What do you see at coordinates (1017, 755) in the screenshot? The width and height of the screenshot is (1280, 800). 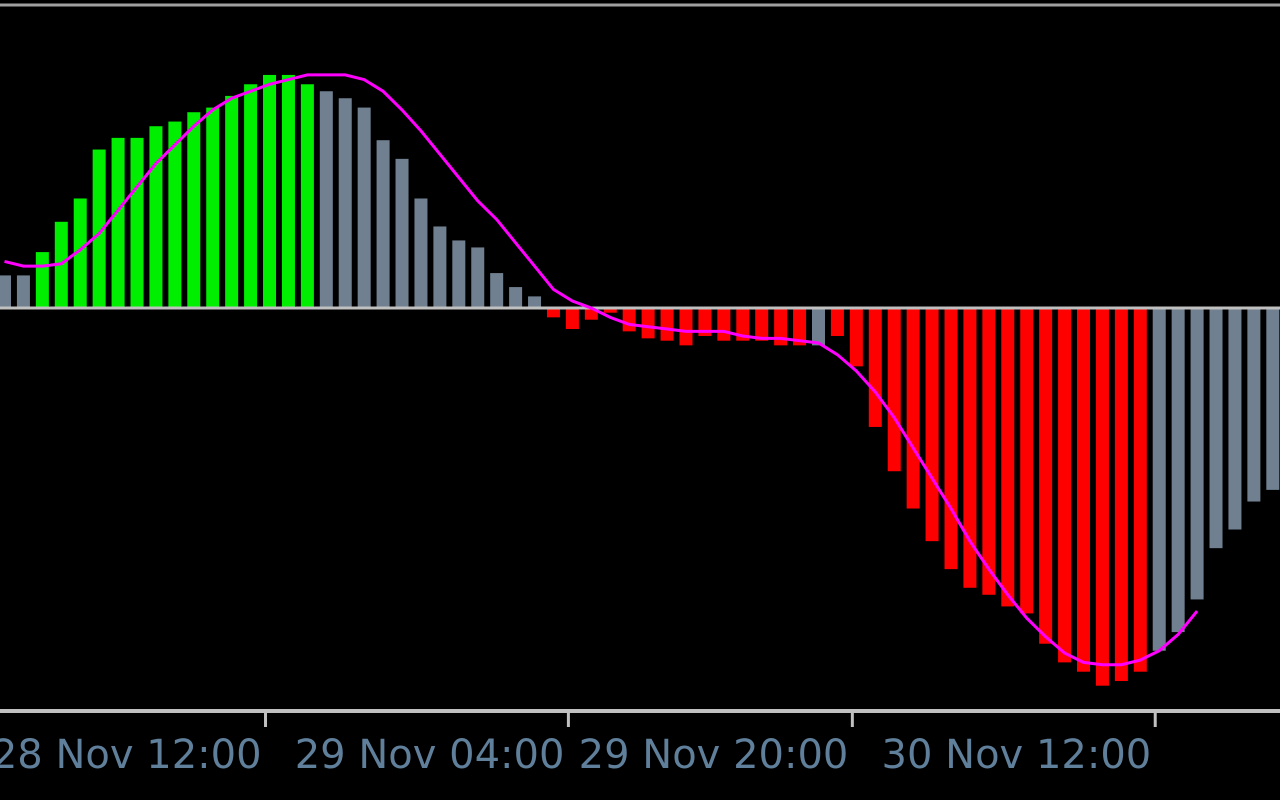 I see `time-tick-label: 30 Nov 12:00` at bounding box center [1017, 755].